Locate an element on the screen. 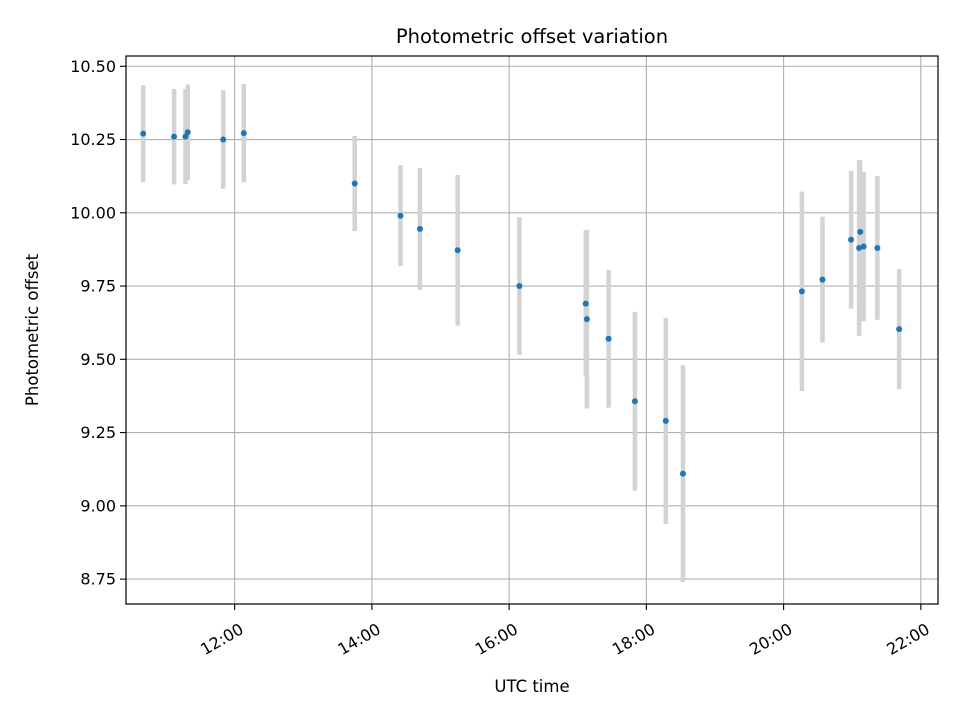 The image size is (960, 720). chart-title: Photometric offset variation is located at coordinates (532, 36).